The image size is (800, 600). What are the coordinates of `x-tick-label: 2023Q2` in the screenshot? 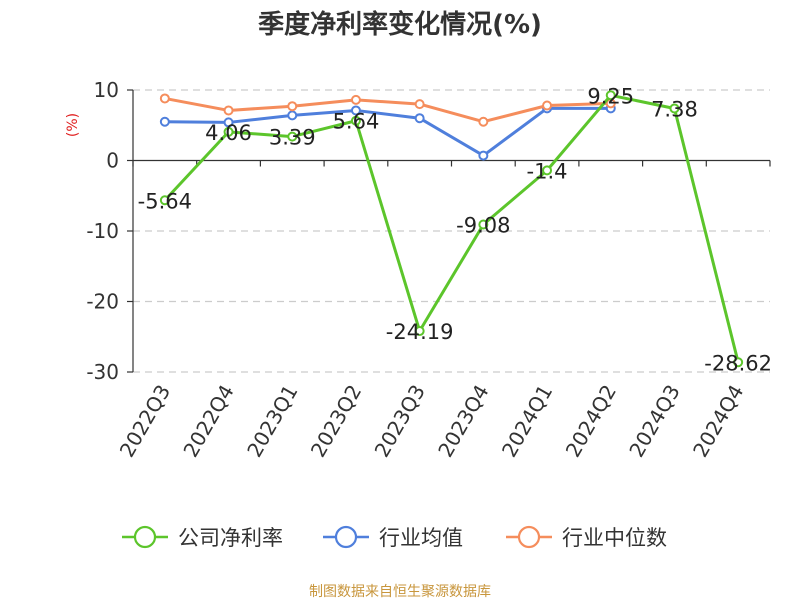 It's located at (336, 421).